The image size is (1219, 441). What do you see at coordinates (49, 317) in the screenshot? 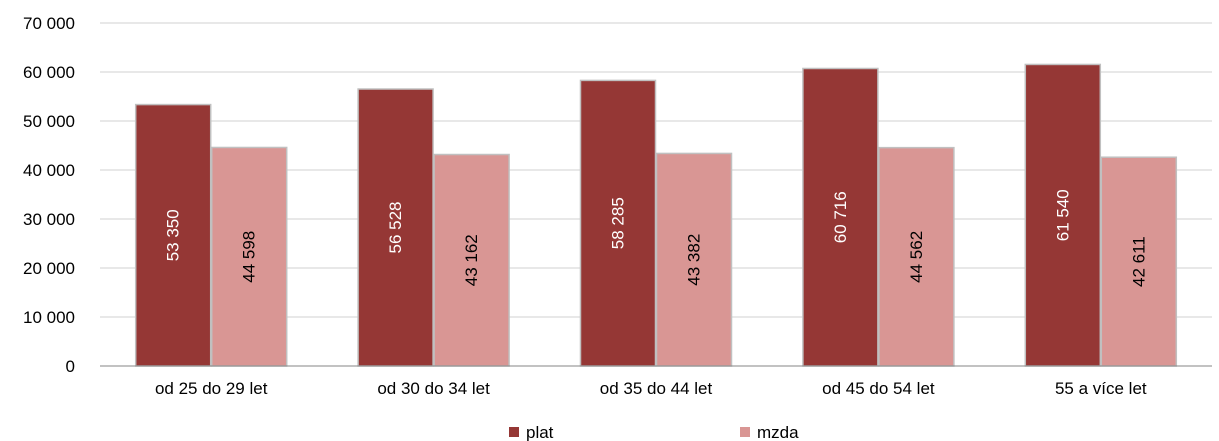
I see `y-tick-label: 10 000` at bounding box center [49, 317].